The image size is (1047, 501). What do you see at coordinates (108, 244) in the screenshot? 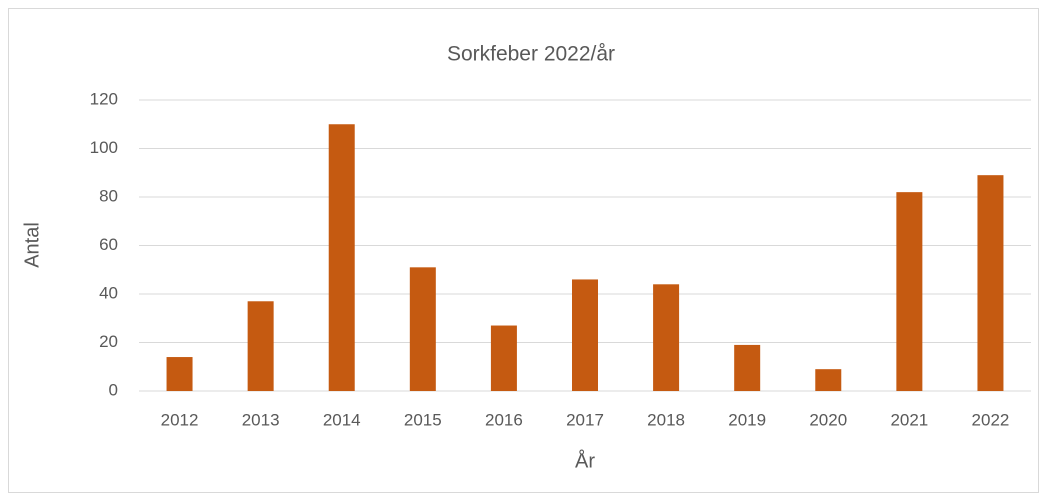
I see `y-tick-label: 60` at bounding box center [108, 244].